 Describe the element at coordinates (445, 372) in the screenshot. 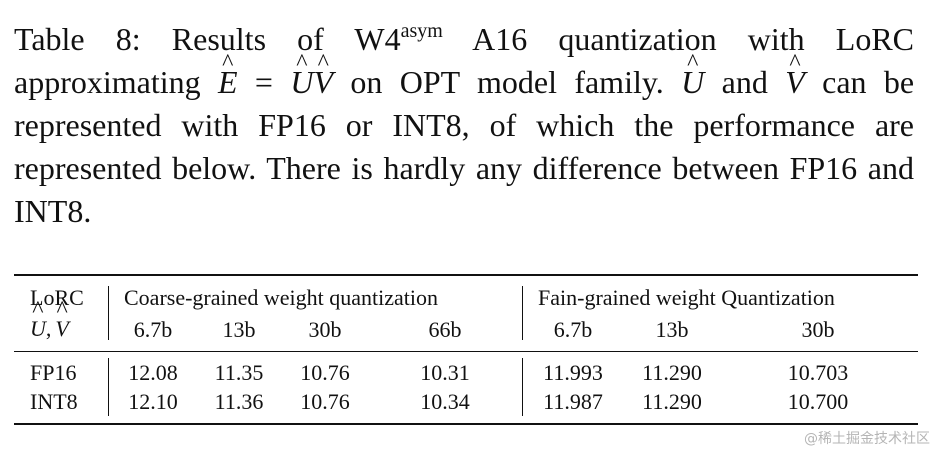

I see `table-cell: 10.31` at that location.